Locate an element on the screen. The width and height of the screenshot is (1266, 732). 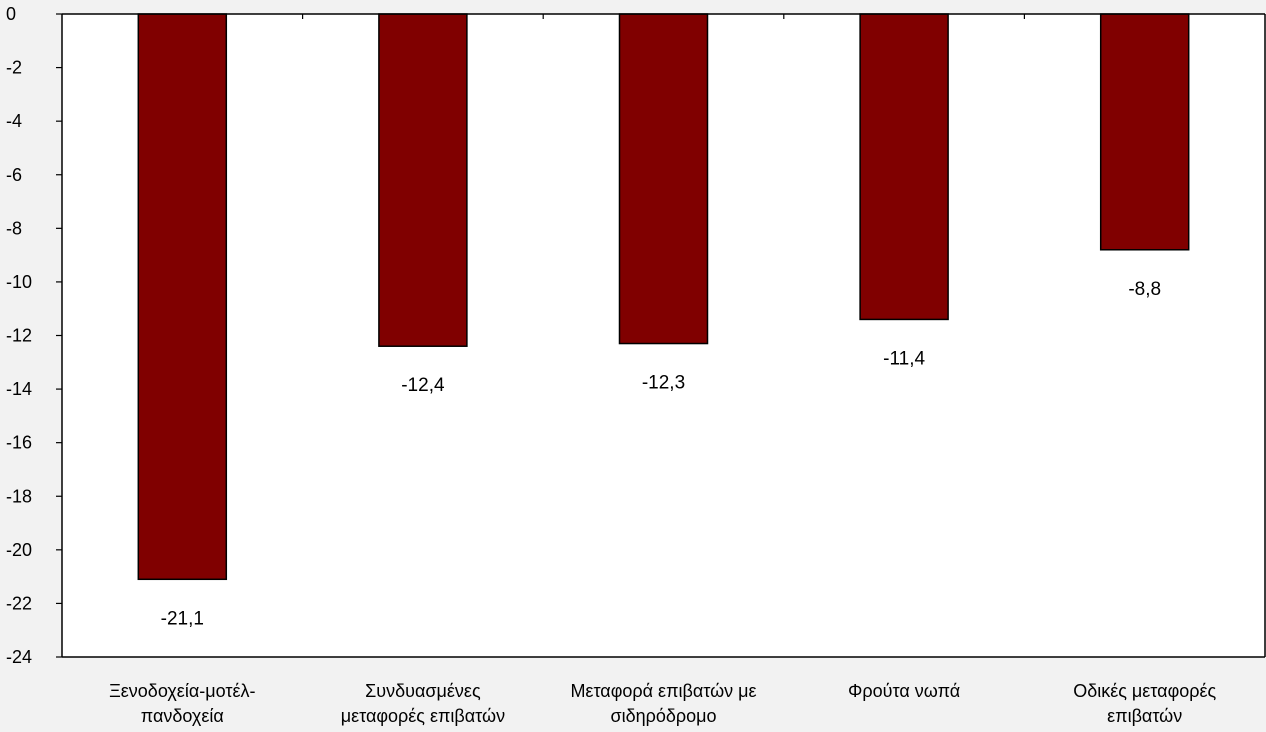
y-tick-label: -24 is located at coordinates (19, 657).